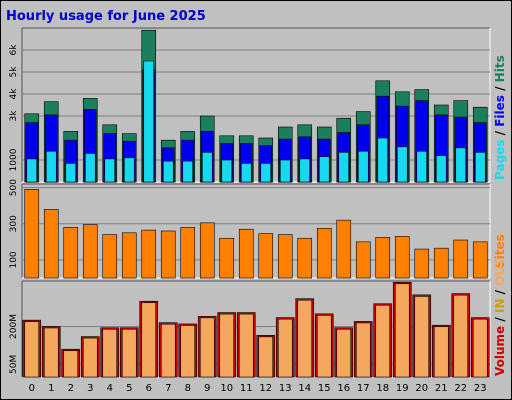 Image resolution: width=512 pixels, height=400 pixels. What do you see at coordinates (32, 388) in the screenshot?
I see `hour-label: 0` at bounding box center [32, 388].